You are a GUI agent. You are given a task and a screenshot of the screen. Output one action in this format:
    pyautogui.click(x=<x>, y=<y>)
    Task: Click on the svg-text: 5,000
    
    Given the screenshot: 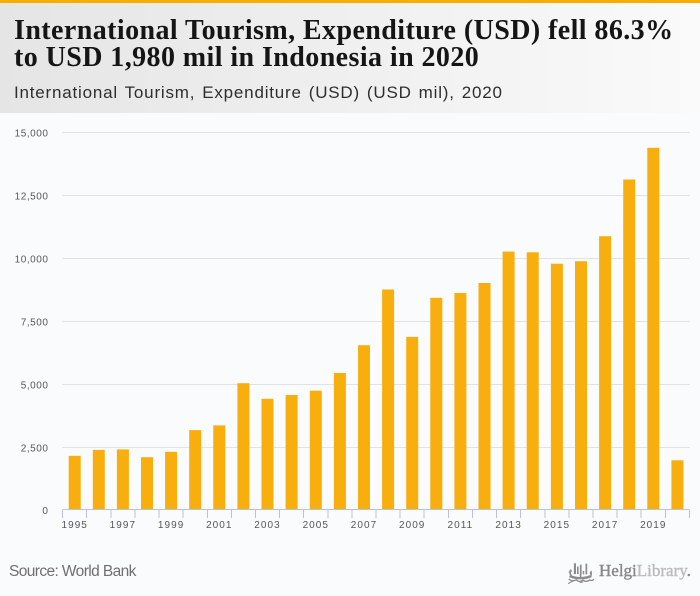 What is the action you would take?
    pyautogui.click(x=35, y=386)
    